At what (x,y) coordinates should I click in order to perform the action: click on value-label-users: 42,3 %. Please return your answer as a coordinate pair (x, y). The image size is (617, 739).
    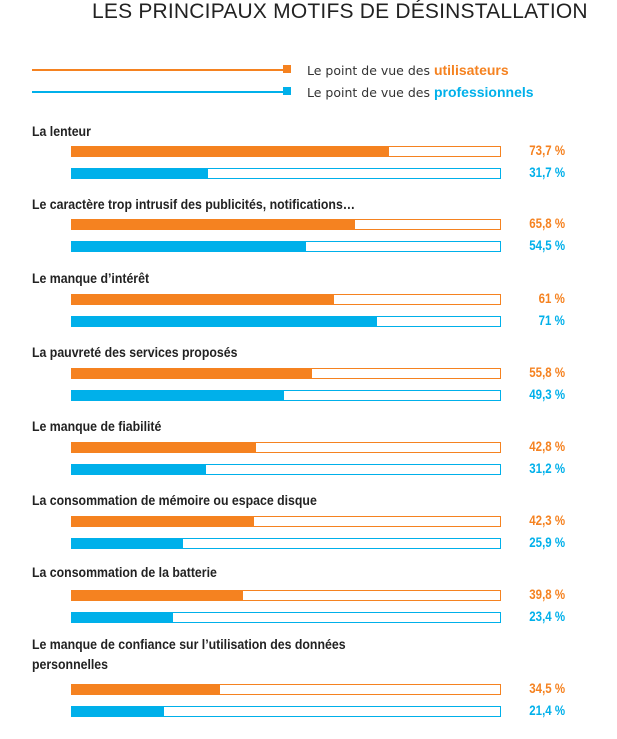
    Looking at the image, I should click on (547, 520).